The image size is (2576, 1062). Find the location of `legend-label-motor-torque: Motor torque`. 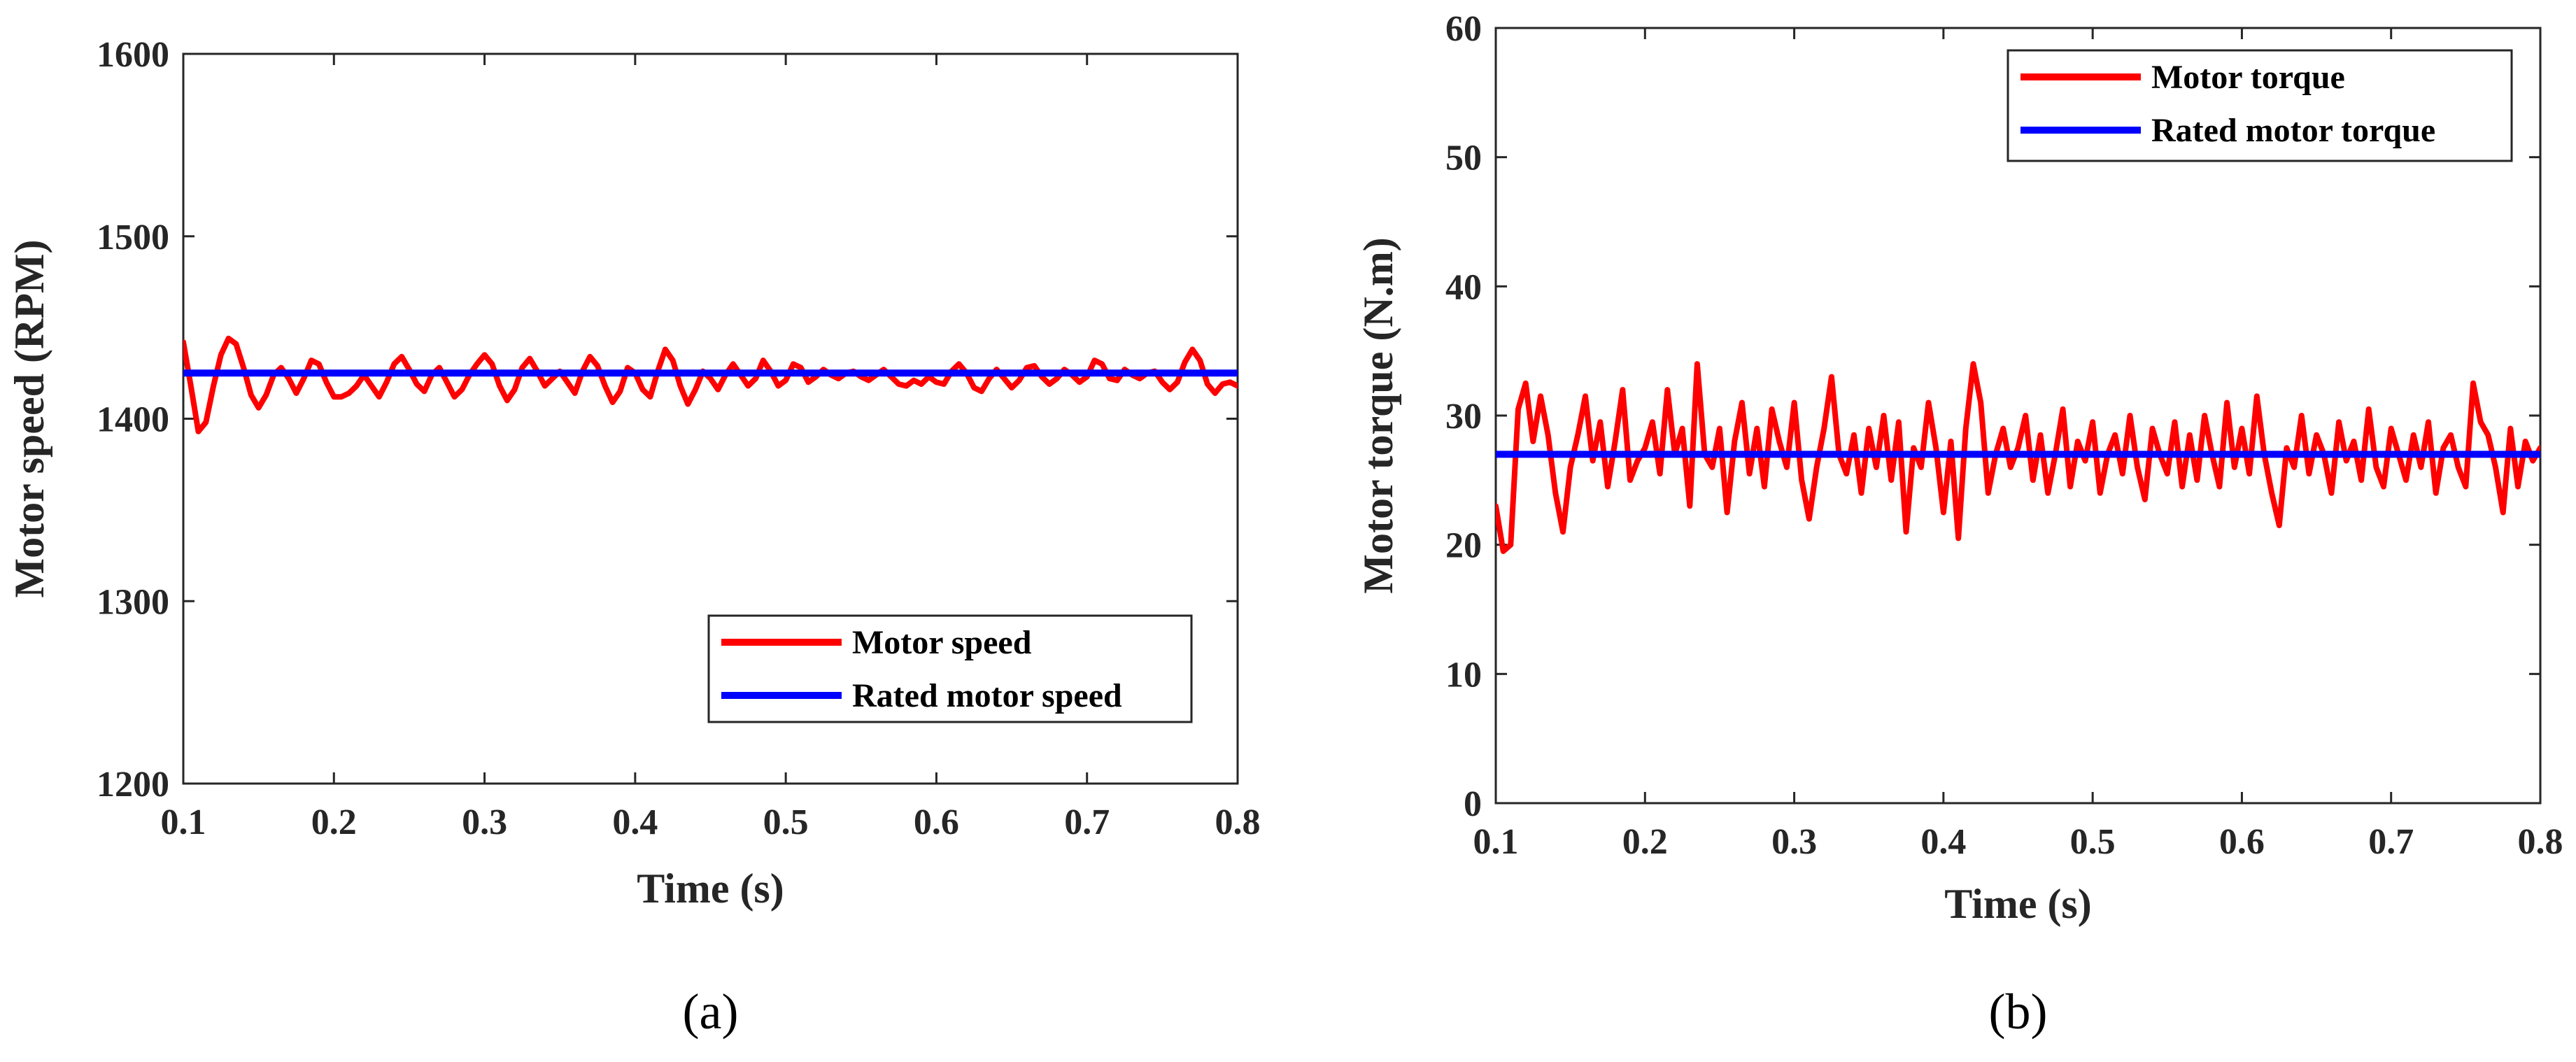

legend-label-motor-torque: Motor torque is located at coordinates (2248, 77).